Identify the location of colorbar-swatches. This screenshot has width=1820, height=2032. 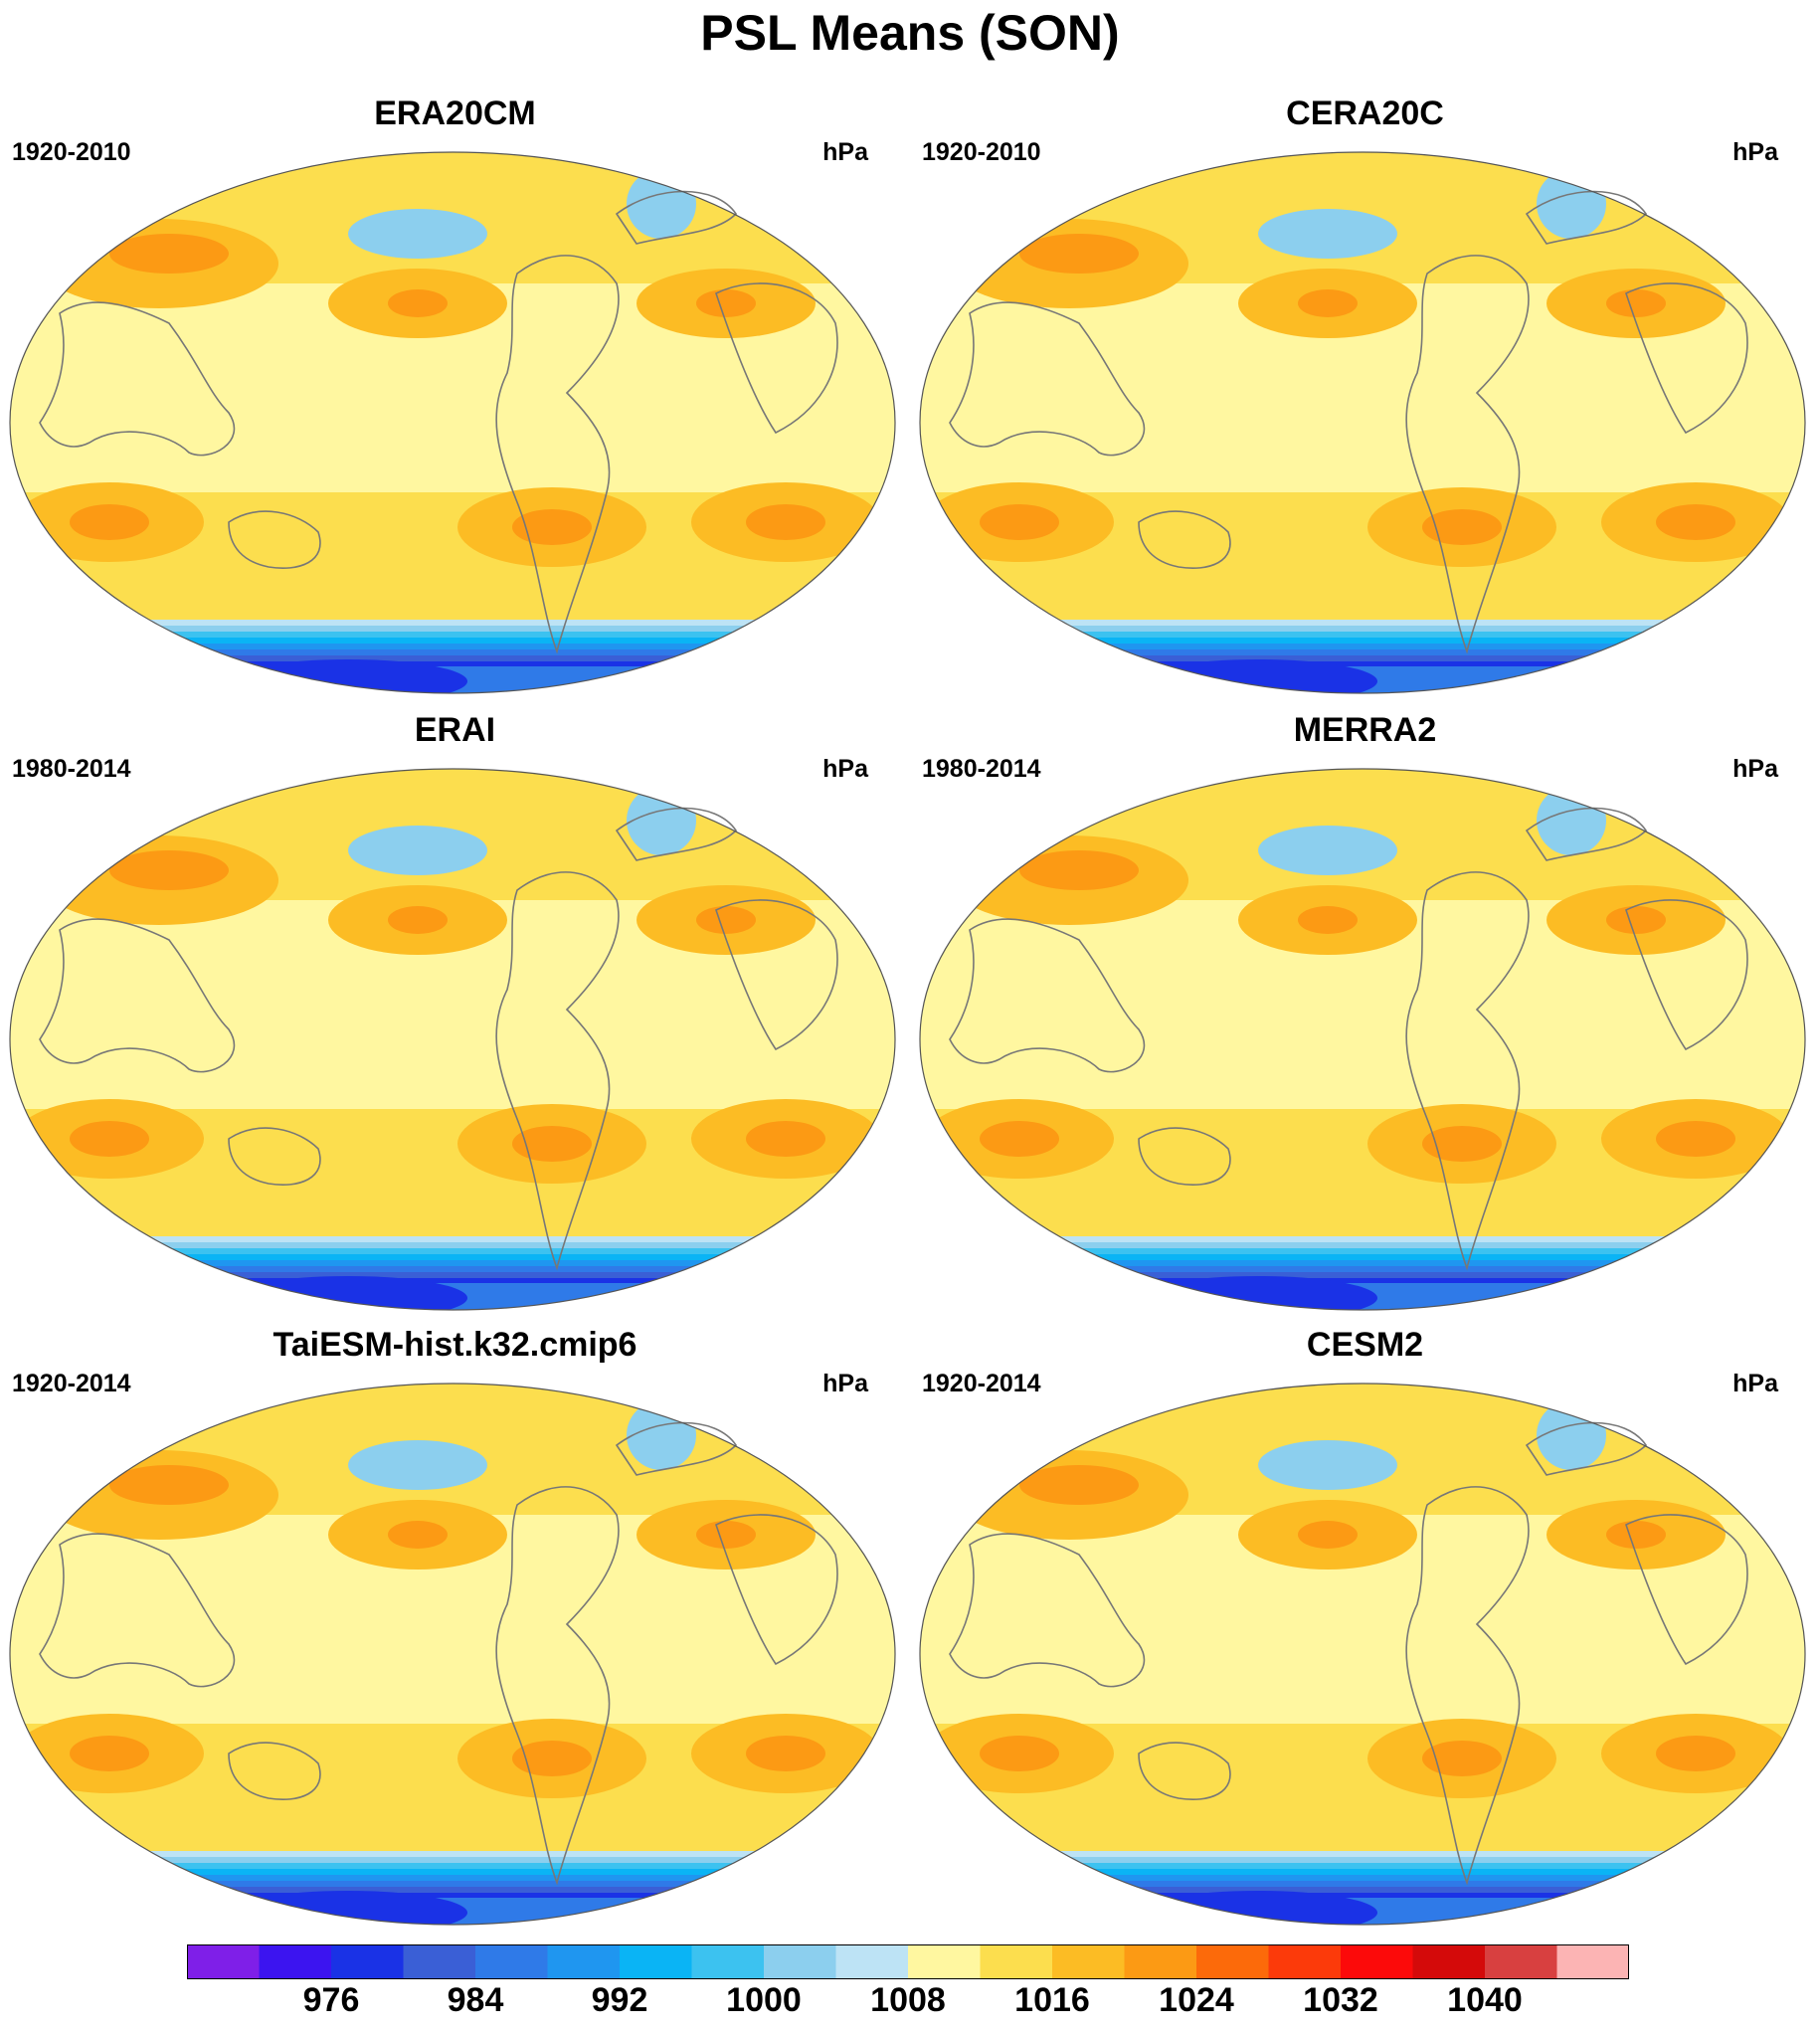
(908, 1962).